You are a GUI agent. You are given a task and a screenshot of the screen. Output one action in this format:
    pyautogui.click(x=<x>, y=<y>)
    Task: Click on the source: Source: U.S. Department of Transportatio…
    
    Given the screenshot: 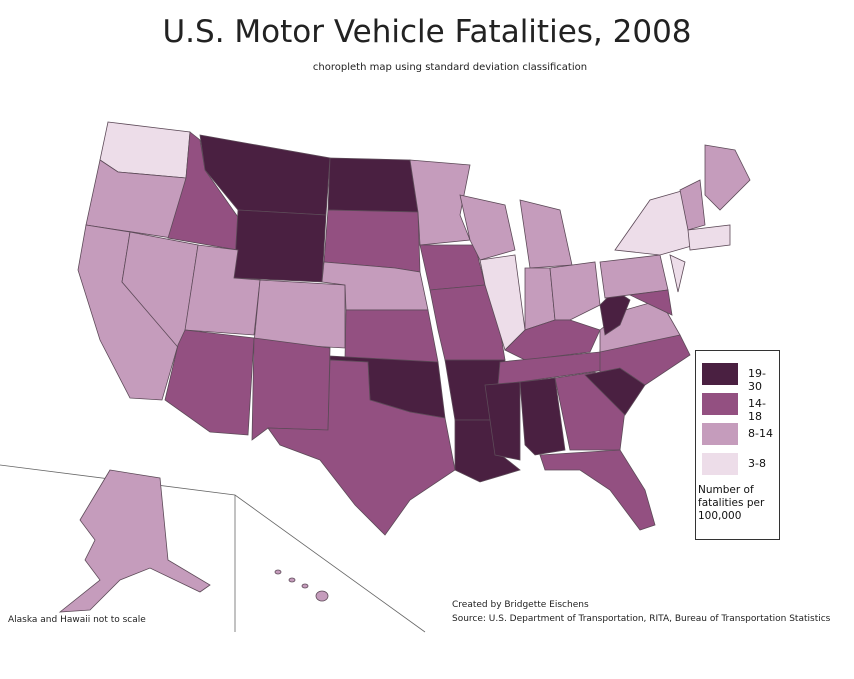 What is the action you would take?
    pyautogui.click(x=641, y=619)
    